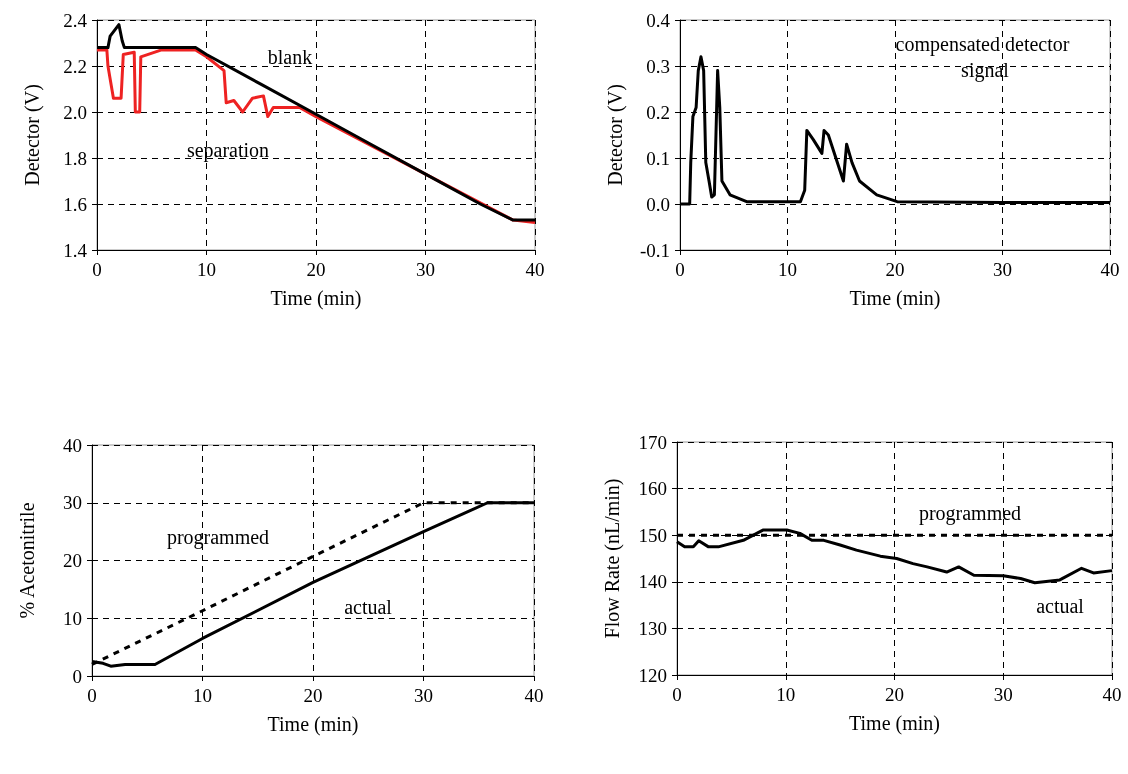 The width and height of the screenshot is (1128, 774). I want to click on y-tick-label: 20, so click(72, 560).